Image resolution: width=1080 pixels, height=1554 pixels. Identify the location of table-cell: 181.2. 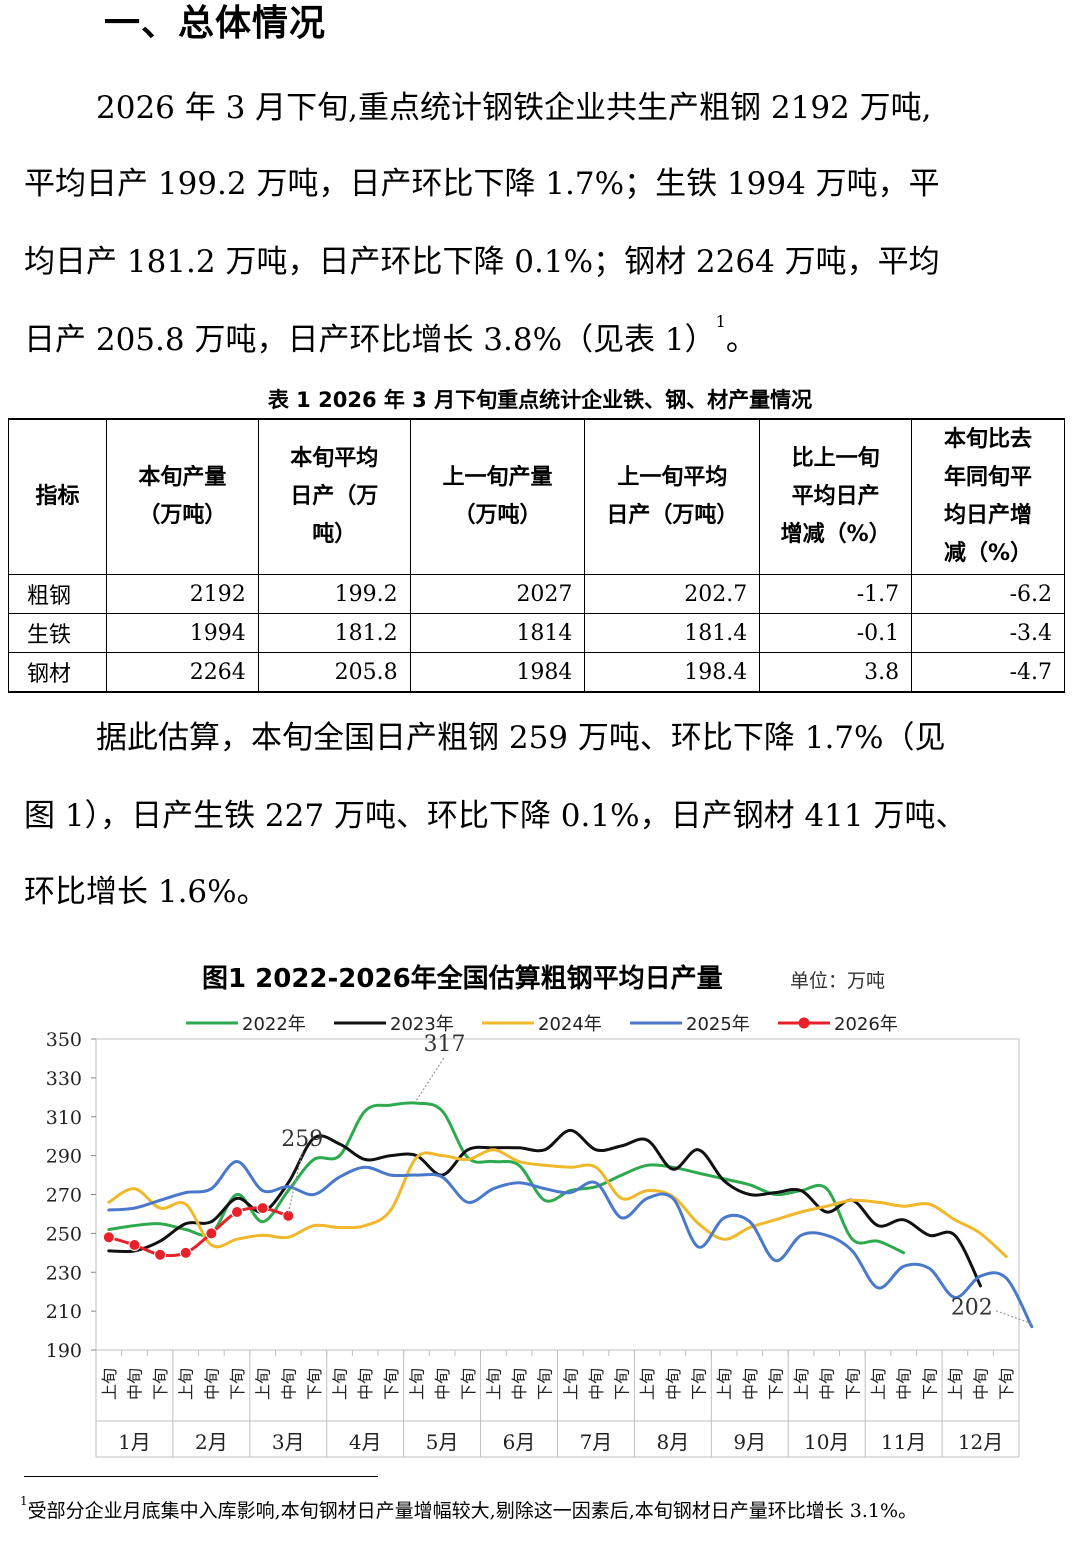
(334, 633).